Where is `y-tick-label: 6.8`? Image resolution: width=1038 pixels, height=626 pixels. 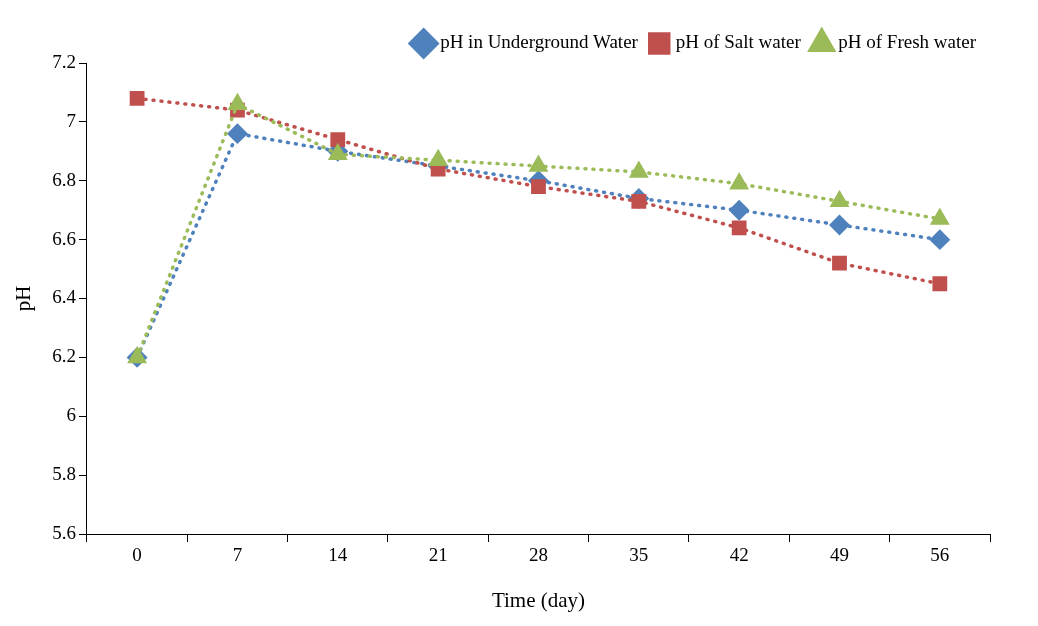 y-tick-label: 6.8 is located at coordinates (64, 179).